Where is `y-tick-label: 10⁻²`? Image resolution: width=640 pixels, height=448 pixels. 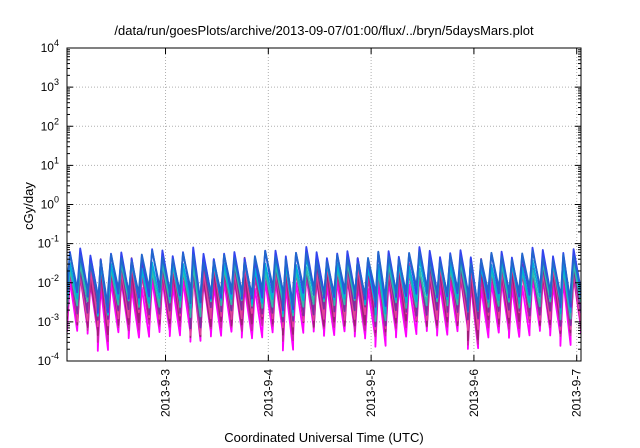
y-tick-label: 10⁻² is located at coordinates (48, 281).